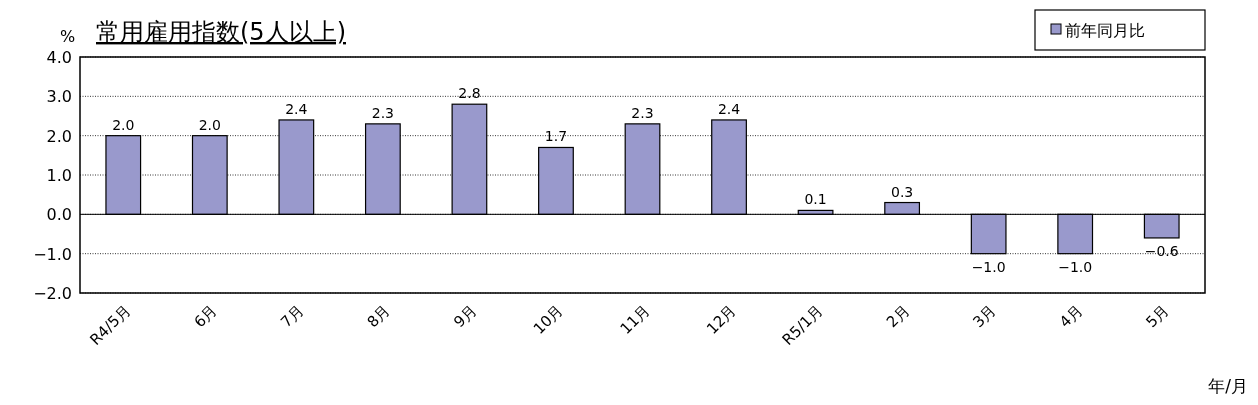 Image resolution: width=1258 pixels, height=405 pixels. Describe the element at coordinates (205, 316) in the screenshot. I see `x-tick-label: 6月` at that location.